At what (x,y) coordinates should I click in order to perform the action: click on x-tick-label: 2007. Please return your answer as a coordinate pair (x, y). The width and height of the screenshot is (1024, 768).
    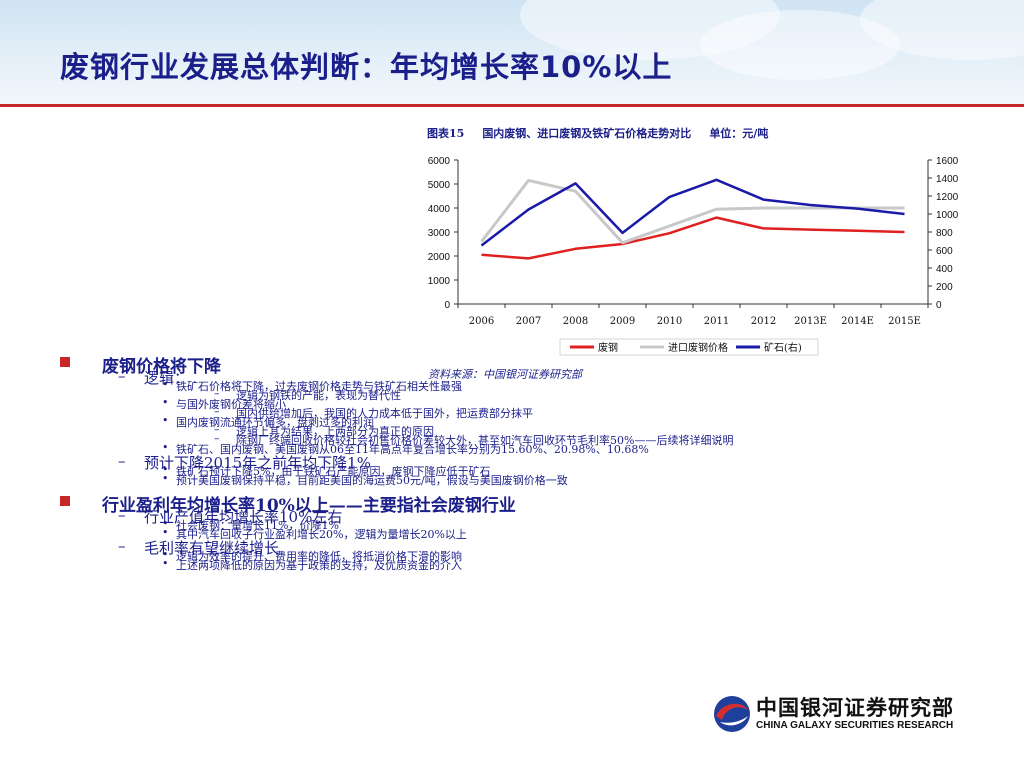
    Looking at the image, I should click on (528, 321).